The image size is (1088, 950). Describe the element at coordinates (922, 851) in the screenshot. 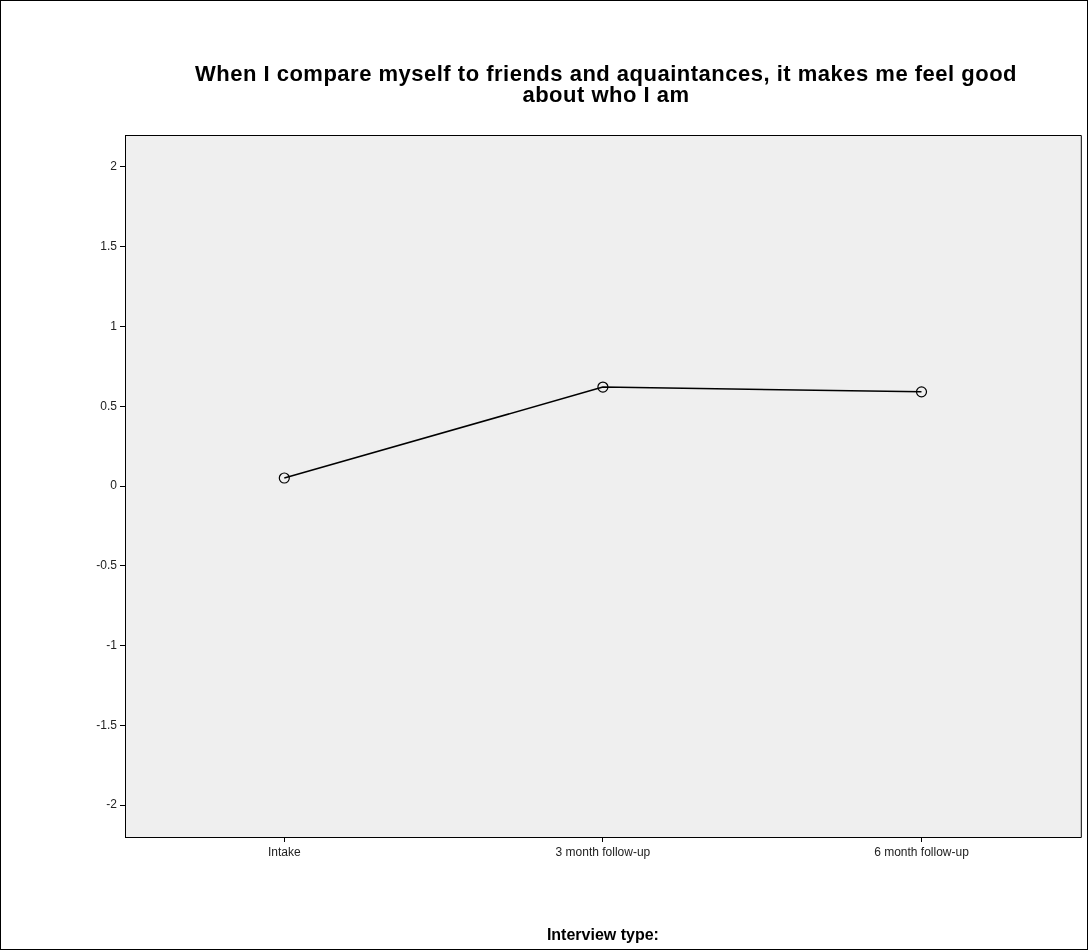

I see `x-tick-label: 6 month follow-up` at that location.